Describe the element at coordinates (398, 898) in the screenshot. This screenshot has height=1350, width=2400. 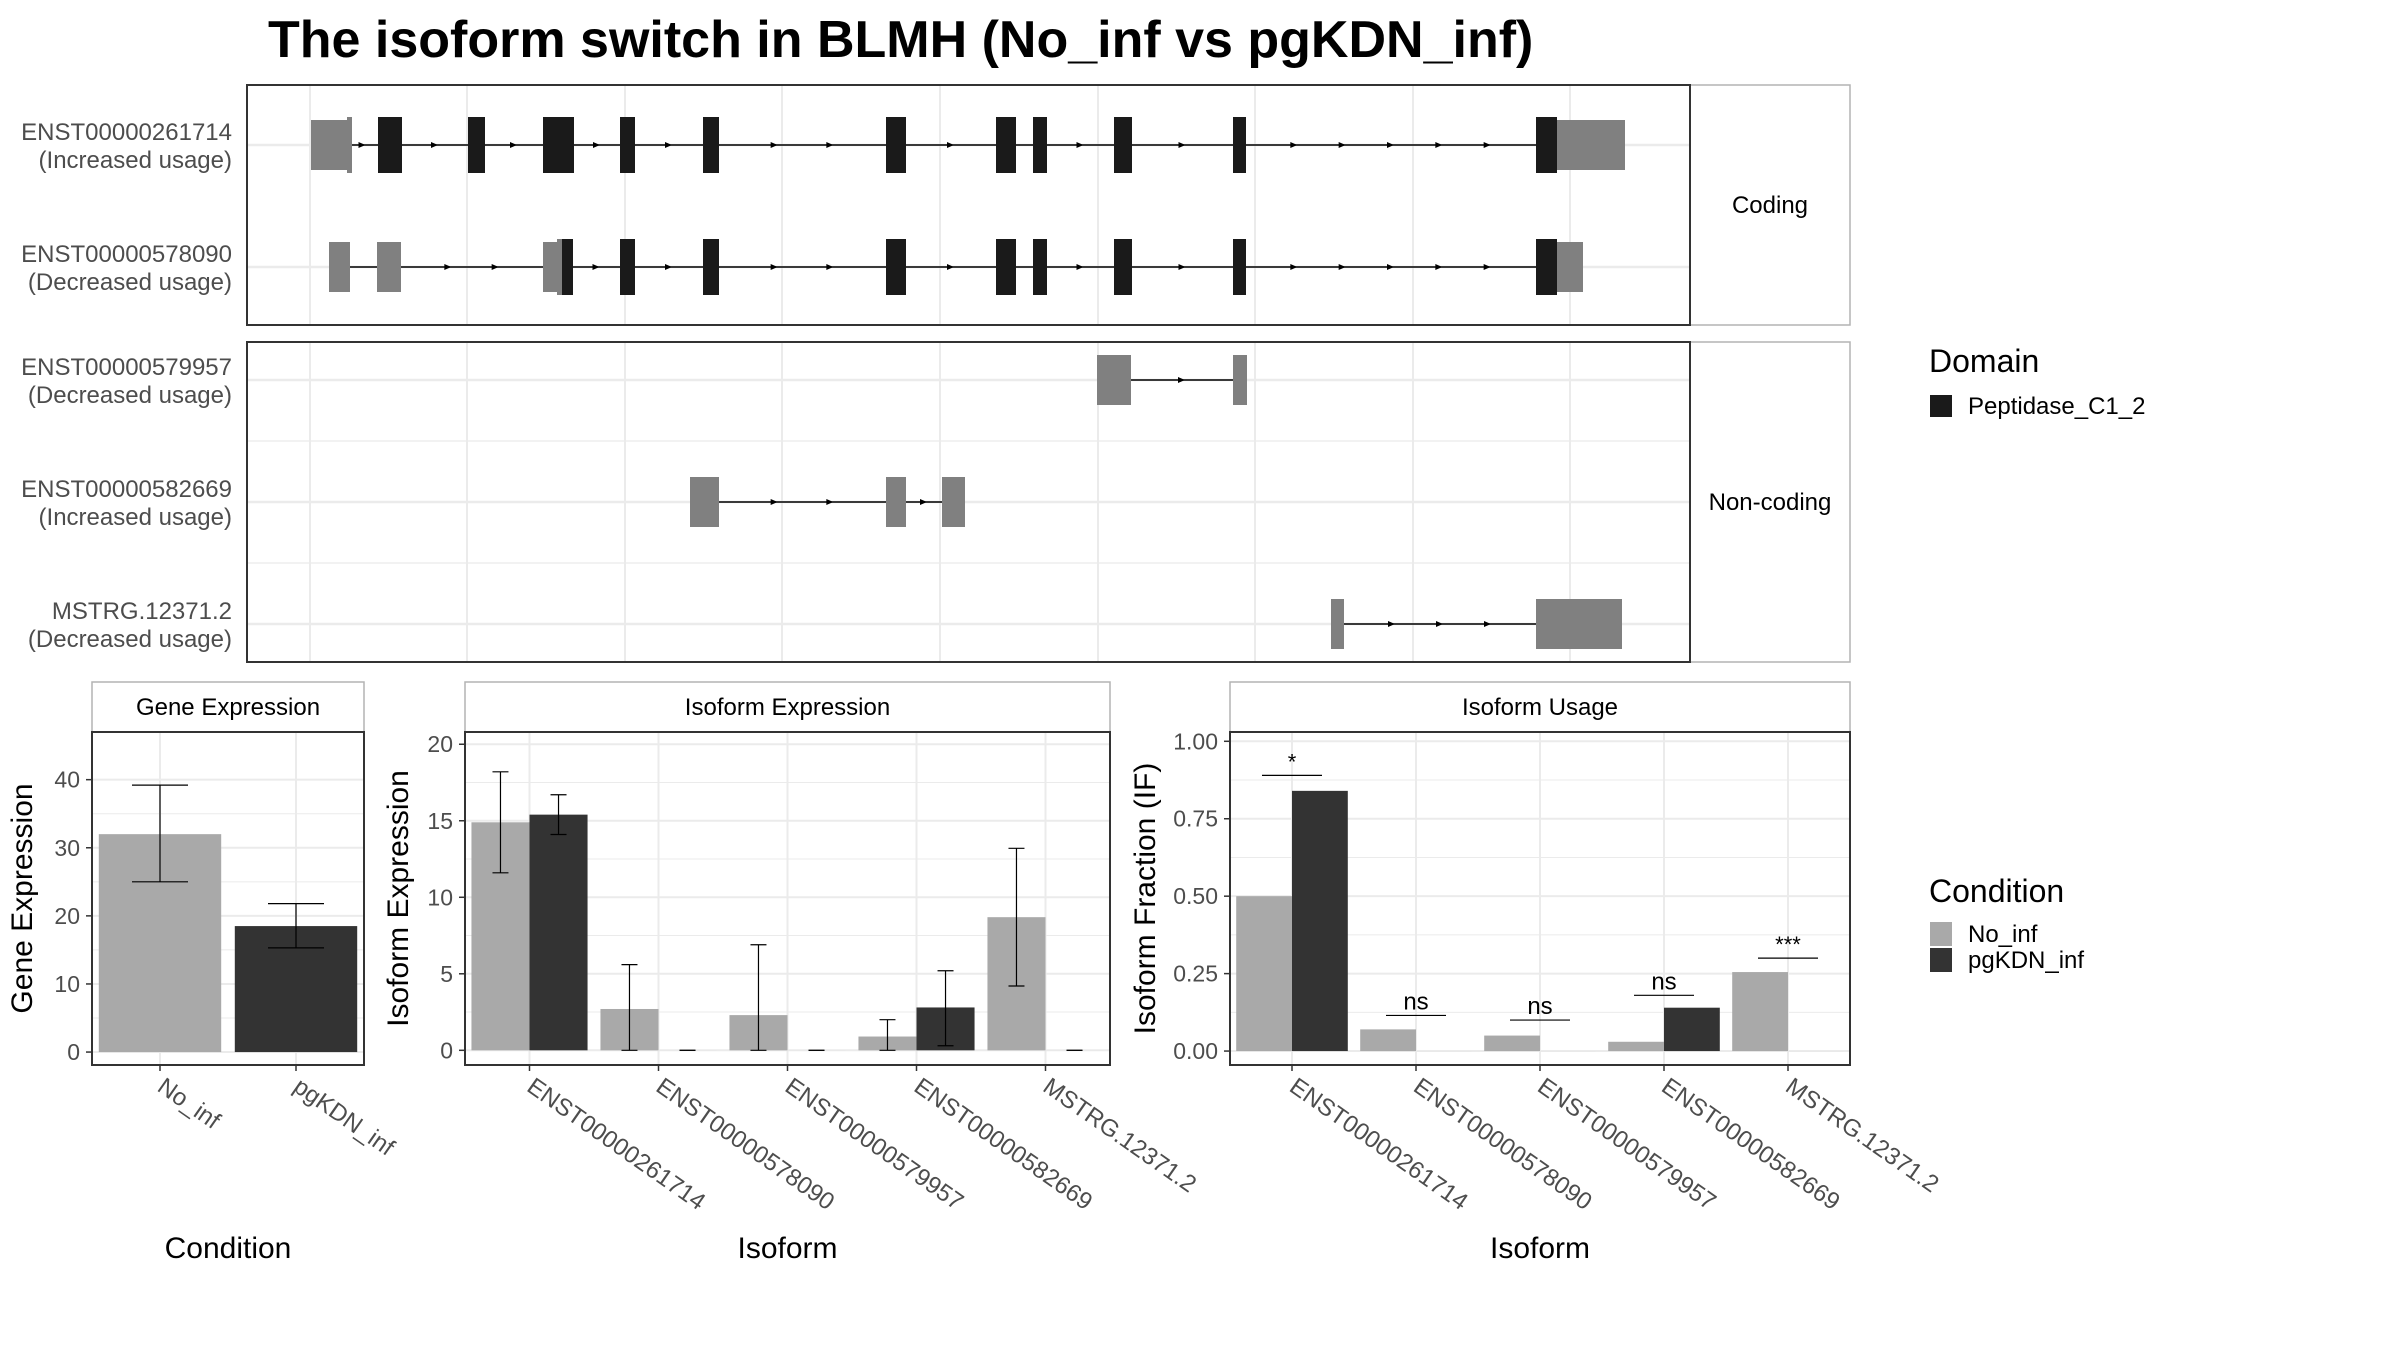
I see `isoform-expression-yaxis-title: Isoform Expression` at that location.